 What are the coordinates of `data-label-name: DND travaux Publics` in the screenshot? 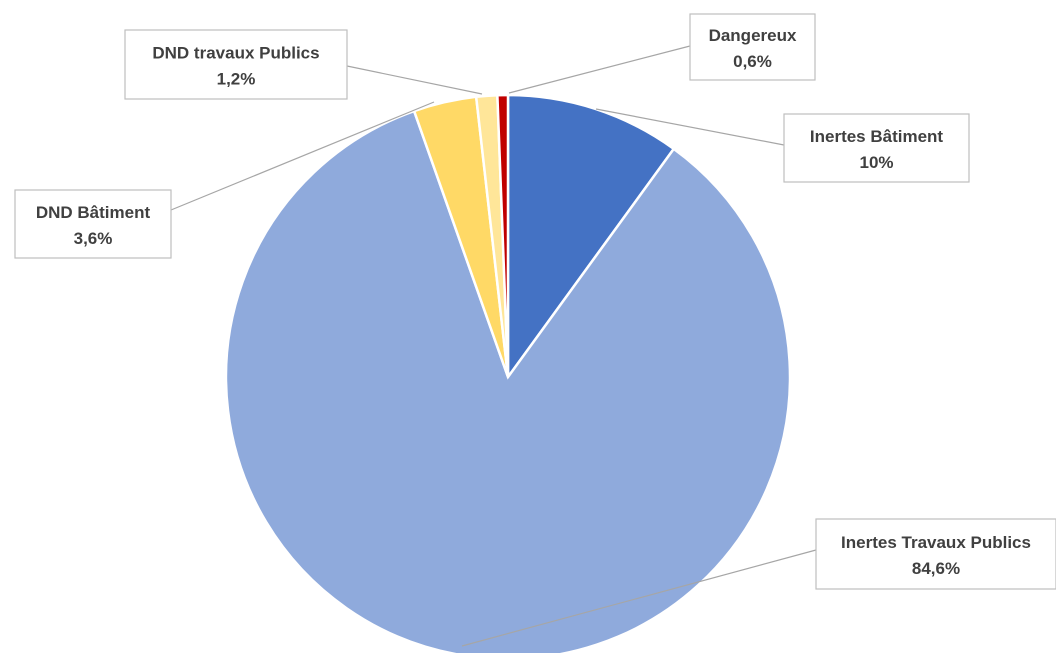 It's located at (235, 53).